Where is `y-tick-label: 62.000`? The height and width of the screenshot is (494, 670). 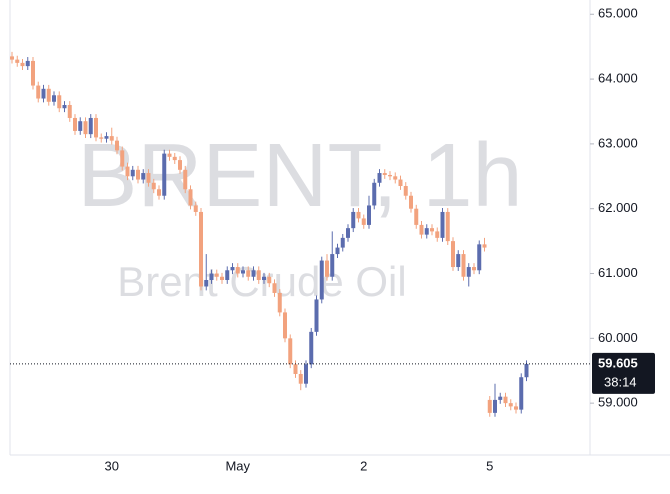 y-tick-label: 62.000 is located at coordinates (618, 207).